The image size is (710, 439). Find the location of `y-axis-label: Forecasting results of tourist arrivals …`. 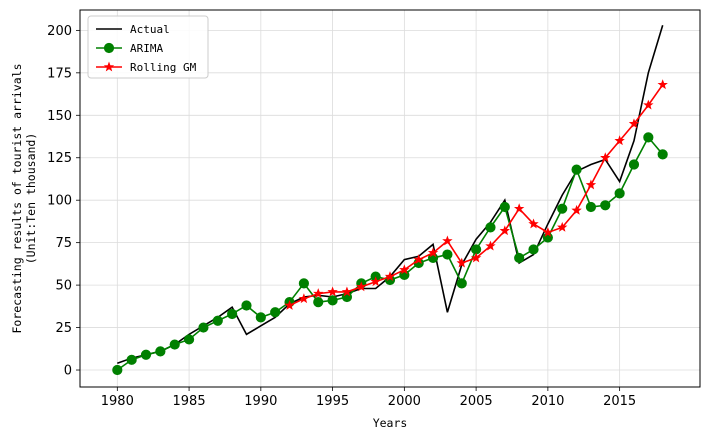

y-axis-label: Forecasting results of tourist arrivals … is located at coordinates (24, 198).